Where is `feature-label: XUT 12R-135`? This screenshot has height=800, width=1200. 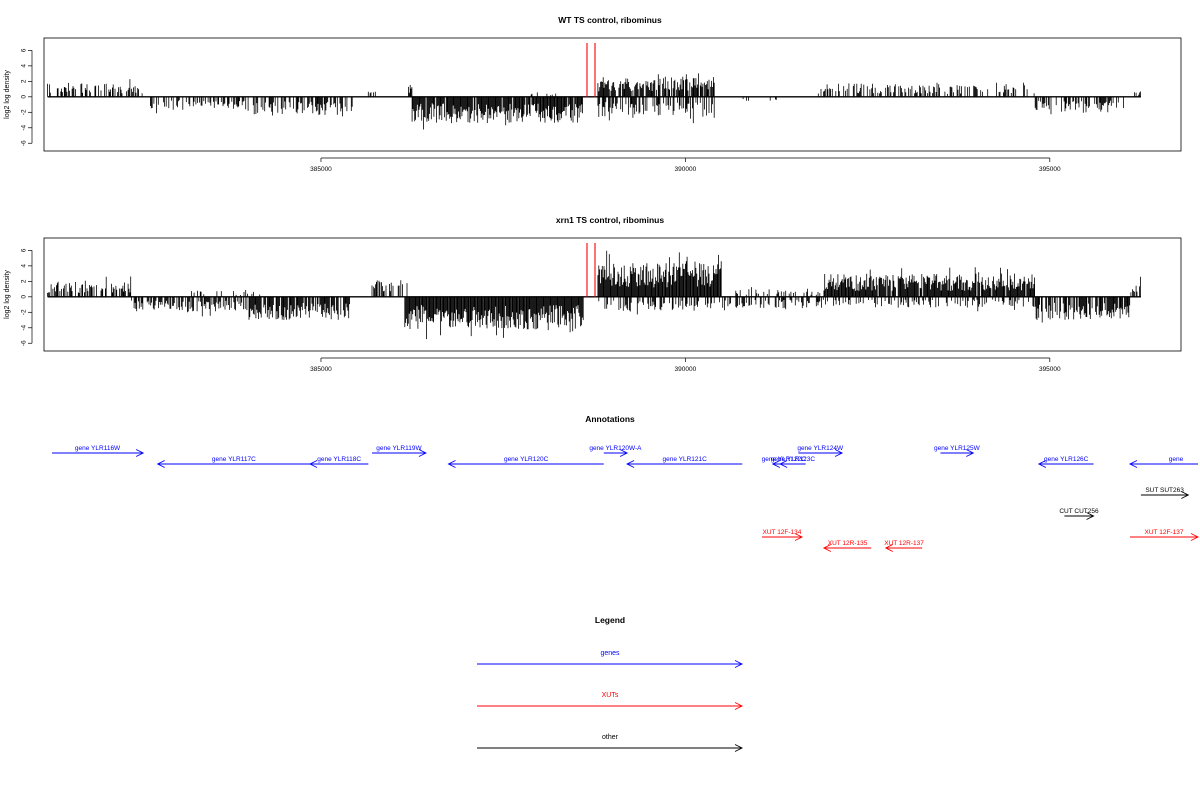
feature-label: XUT 12R-135 is located at coordinates (848, 543).